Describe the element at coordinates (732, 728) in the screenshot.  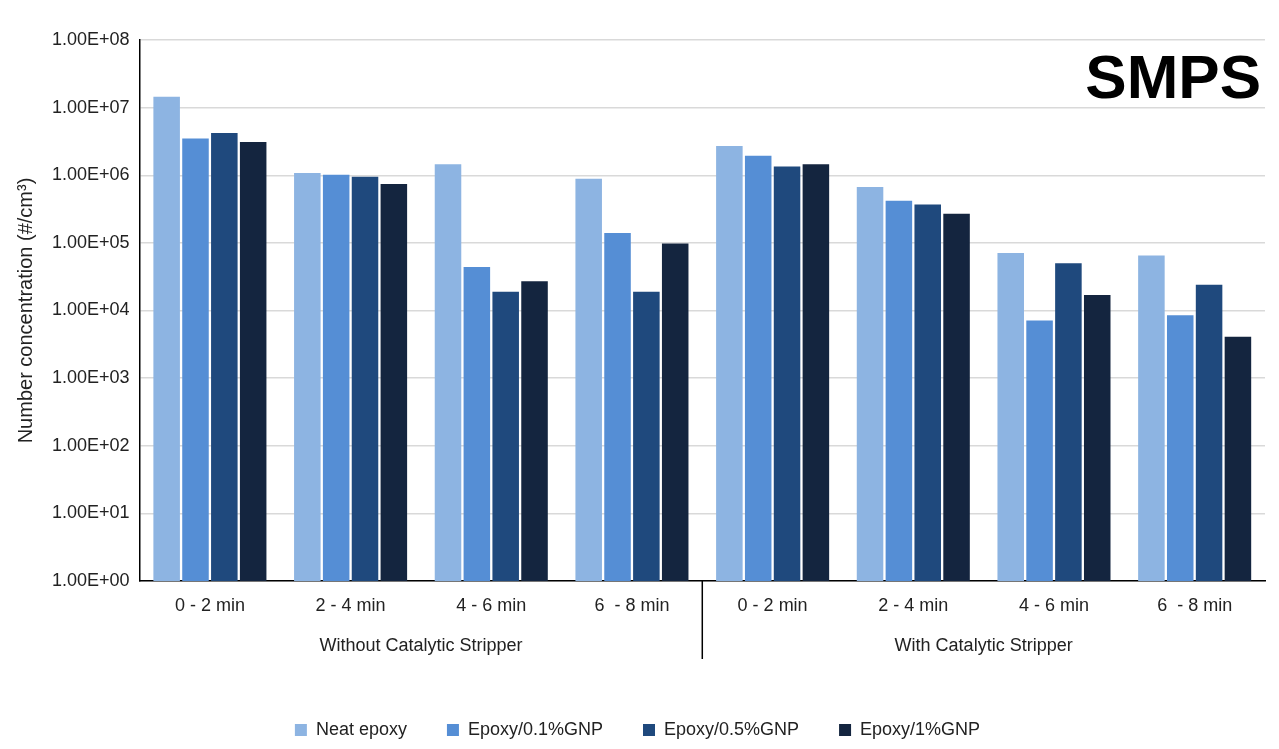
I see `legend-label: Epoxy/0.5%GNP` at that location.